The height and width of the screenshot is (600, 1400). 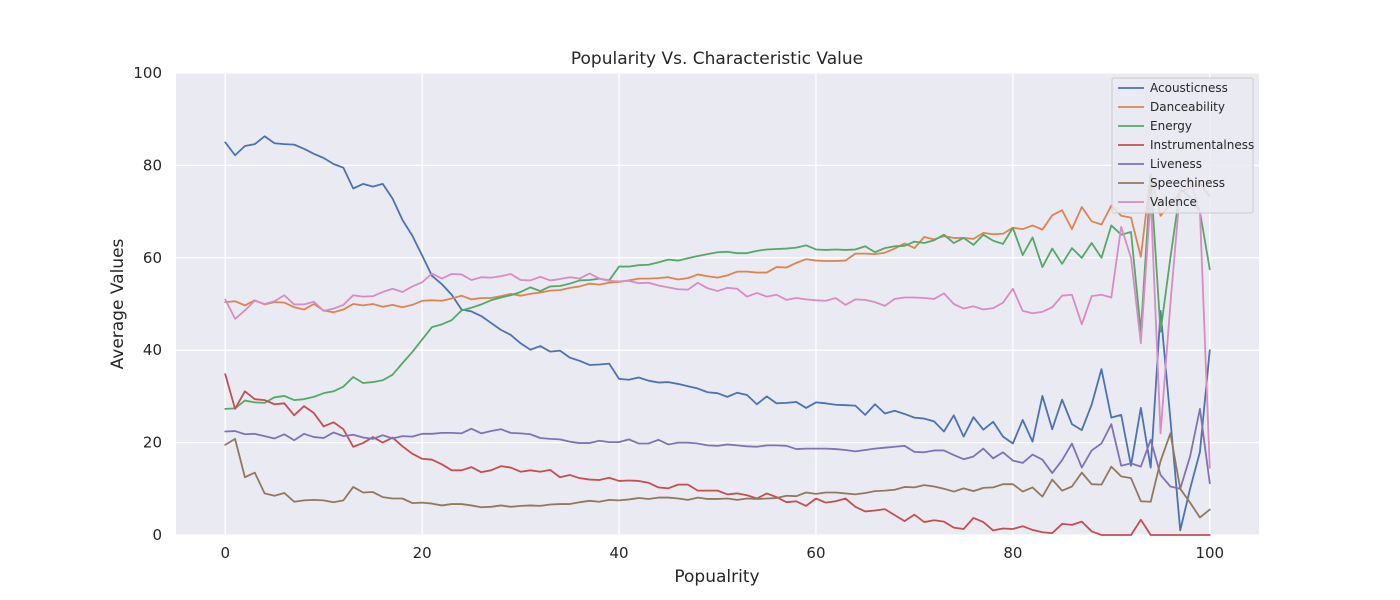 I want to click on series-line-speechiness, so click(x=717, y=475).